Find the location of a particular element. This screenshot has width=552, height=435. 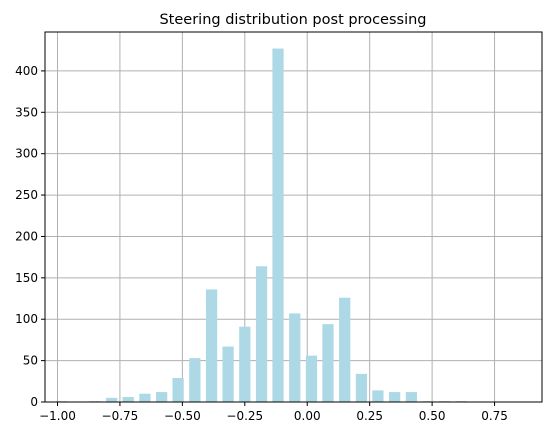

y-tick-label: 300 is located at coordinates (26, 154).